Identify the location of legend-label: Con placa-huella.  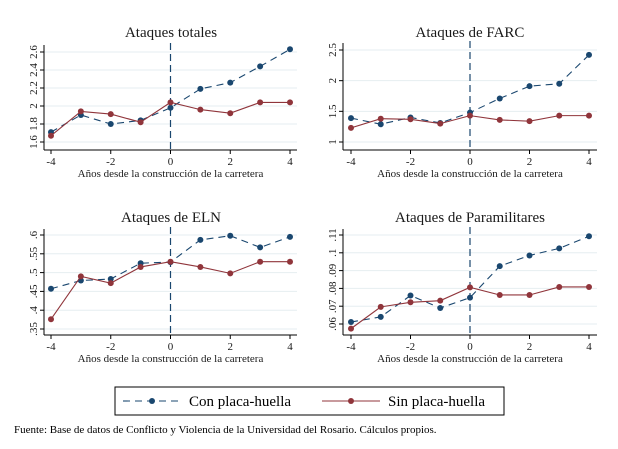
(240, 402).